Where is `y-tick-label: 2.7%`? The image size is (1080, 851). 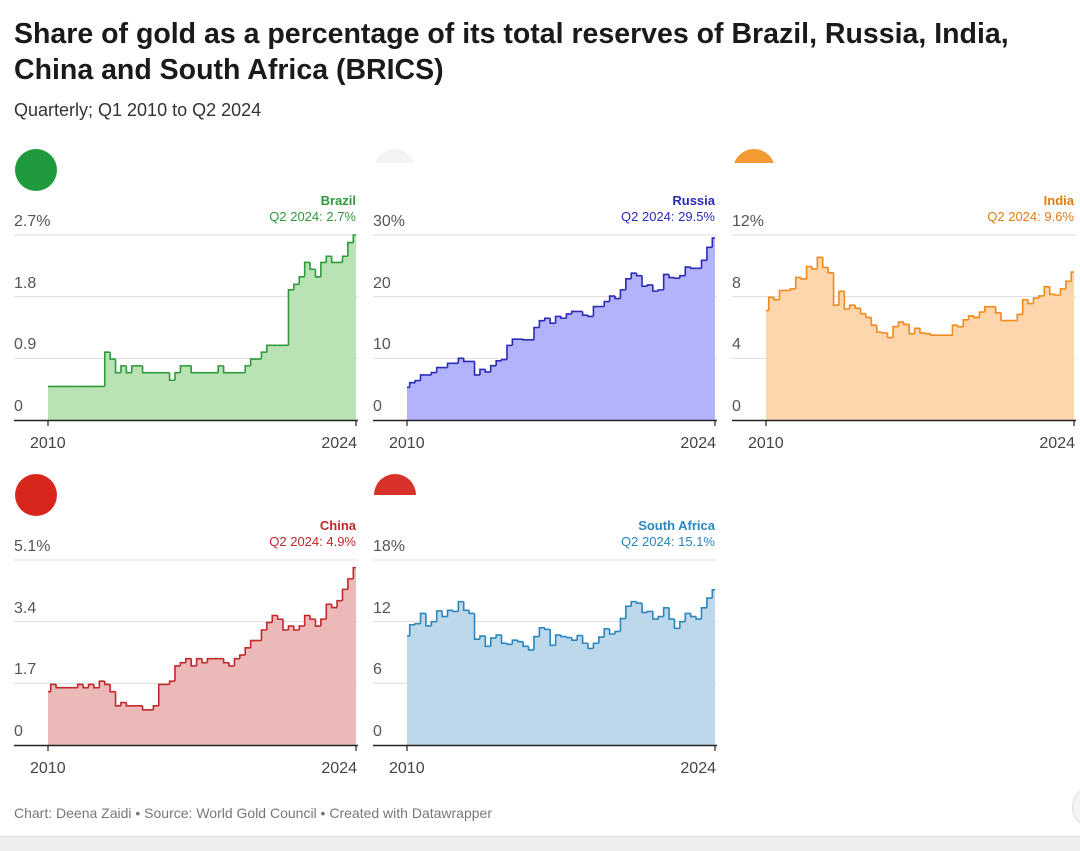 y-tick-label: 2.7% is located at coordinates (32, 221).